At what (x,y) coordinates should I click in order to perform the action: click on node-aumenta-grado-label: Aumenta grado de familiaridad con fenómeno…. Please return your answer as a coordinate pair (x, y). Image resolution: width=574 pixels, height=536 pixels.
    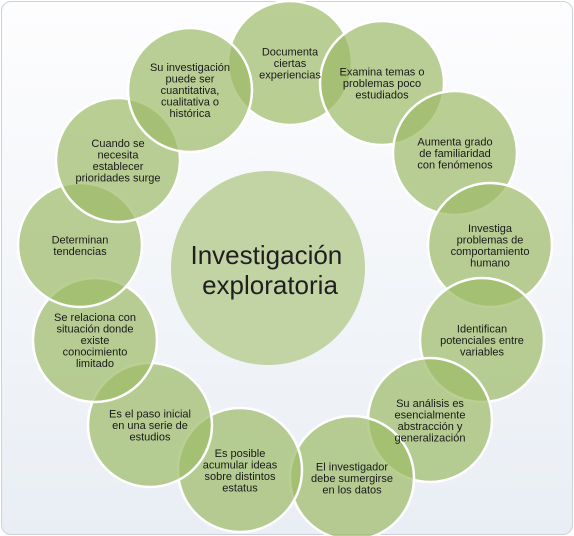
    Looking at the image, I should click on (455, 154).